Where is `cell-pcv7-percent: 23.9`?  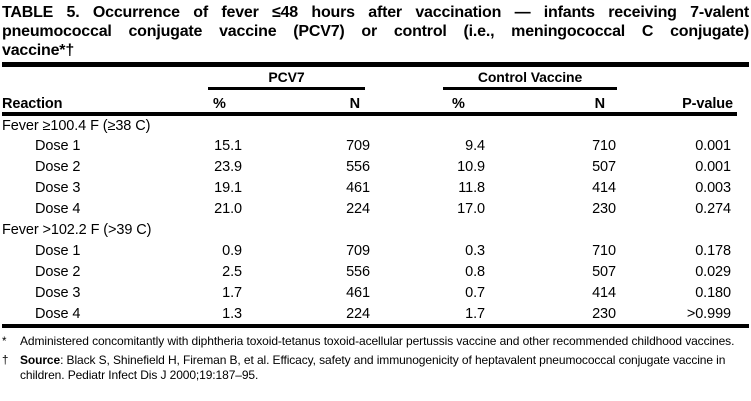
cell-pcv7-percent: 23.9 is located at coordinates (228, 166).